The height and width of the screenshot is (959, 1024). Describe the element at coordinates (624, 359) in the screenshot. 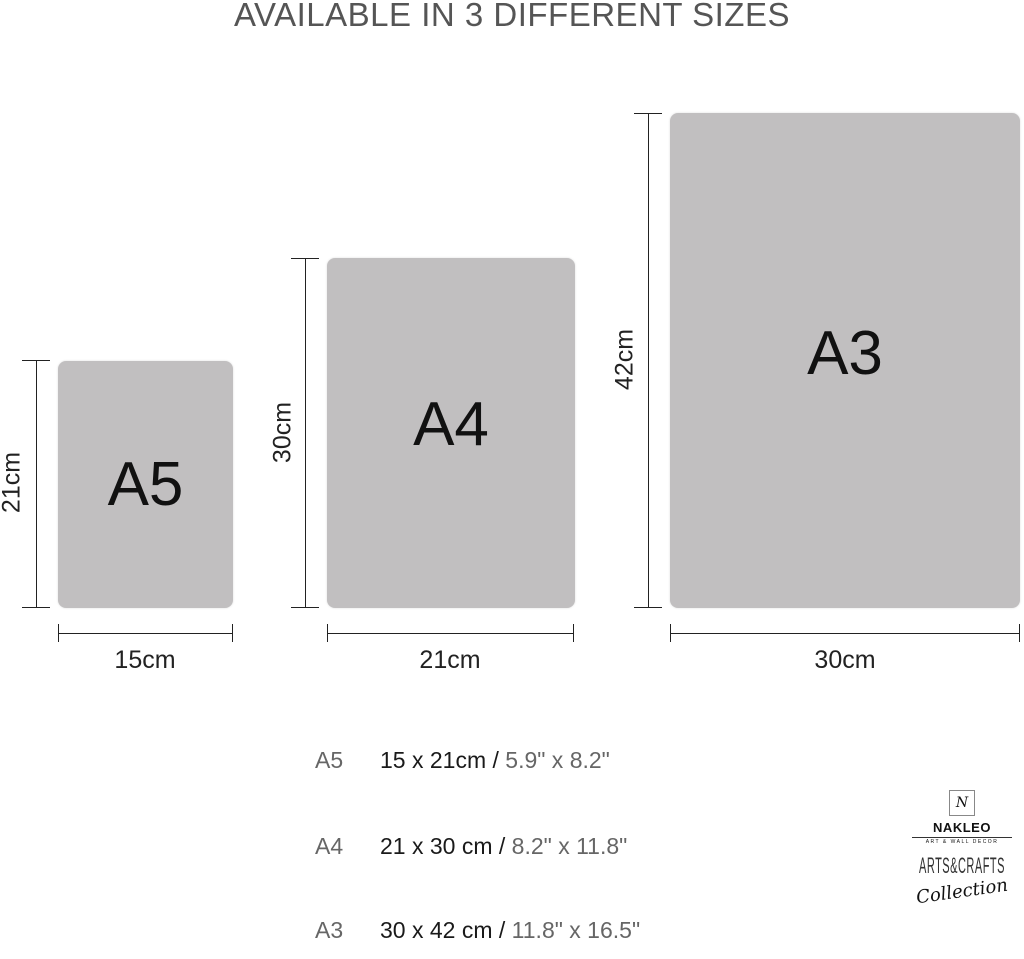

I see `a3-height-label: 42cm` at that location.